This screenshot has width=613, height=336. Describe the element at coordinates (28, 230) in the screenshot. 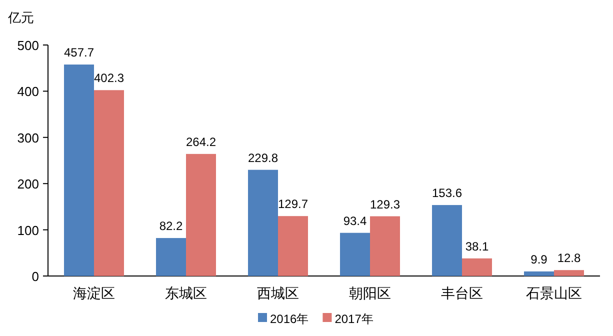

I see `y-tick-label: 100` at that location.